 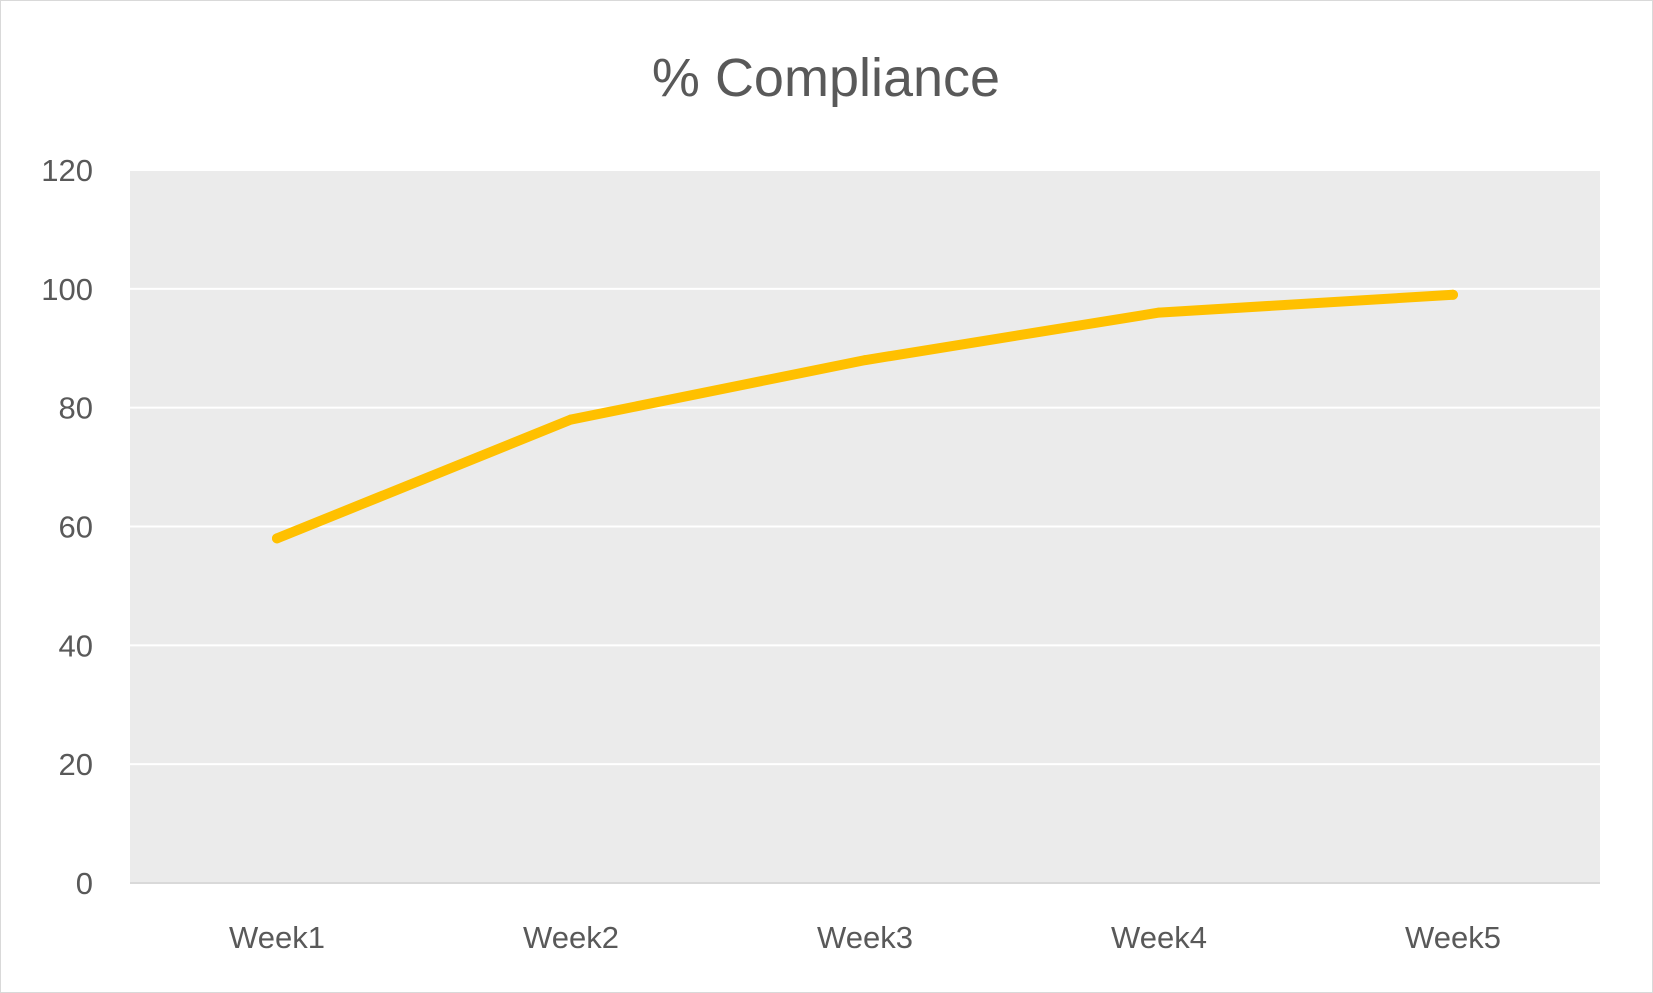 I want to click on y-tick-label: 40, so click(x=76, y=645).